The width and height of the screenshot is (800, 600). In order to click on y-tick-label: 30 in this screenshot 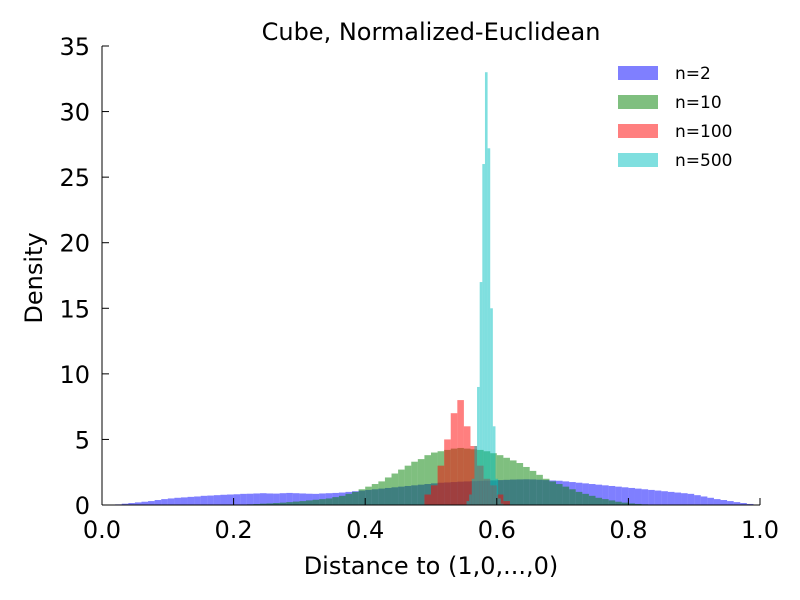, I will do `click(74, 113)`.